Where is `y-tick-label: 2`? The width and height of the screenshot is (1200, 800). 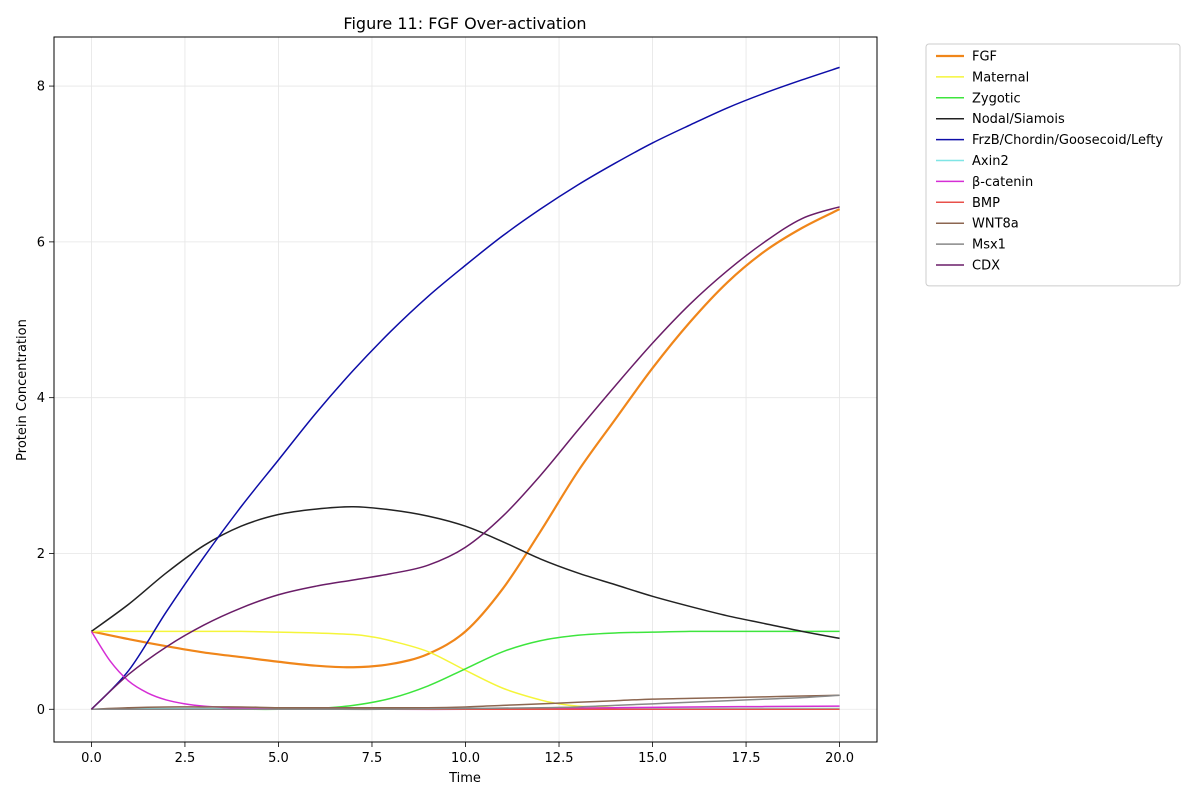 y-tick-label: 2 is located at coordinates (41, 554).